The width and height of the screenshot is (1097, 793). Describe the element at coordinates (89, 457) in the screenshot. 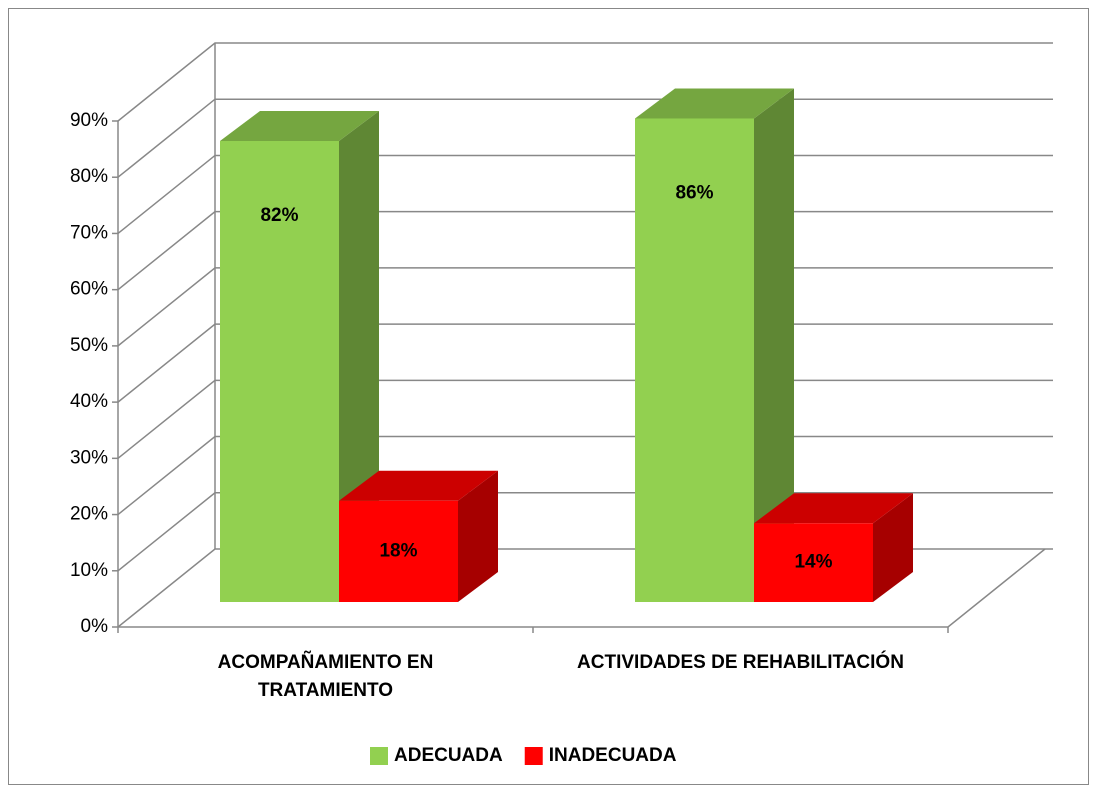

I see `y-tick-label: 30%` at that location.